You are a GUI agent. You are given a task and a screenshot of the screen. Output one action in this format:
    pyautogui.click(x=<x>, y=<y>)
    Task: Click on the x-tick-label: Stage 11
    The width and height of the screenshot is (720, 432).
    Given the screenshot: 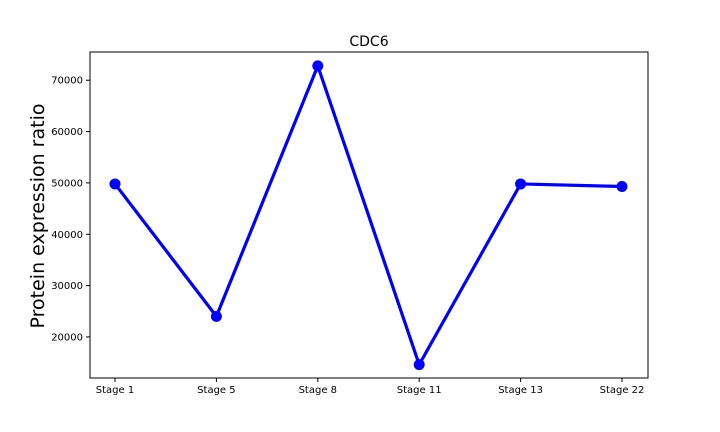 What is the action you would take?
    pyautogui.click(x=419, y=390)
    